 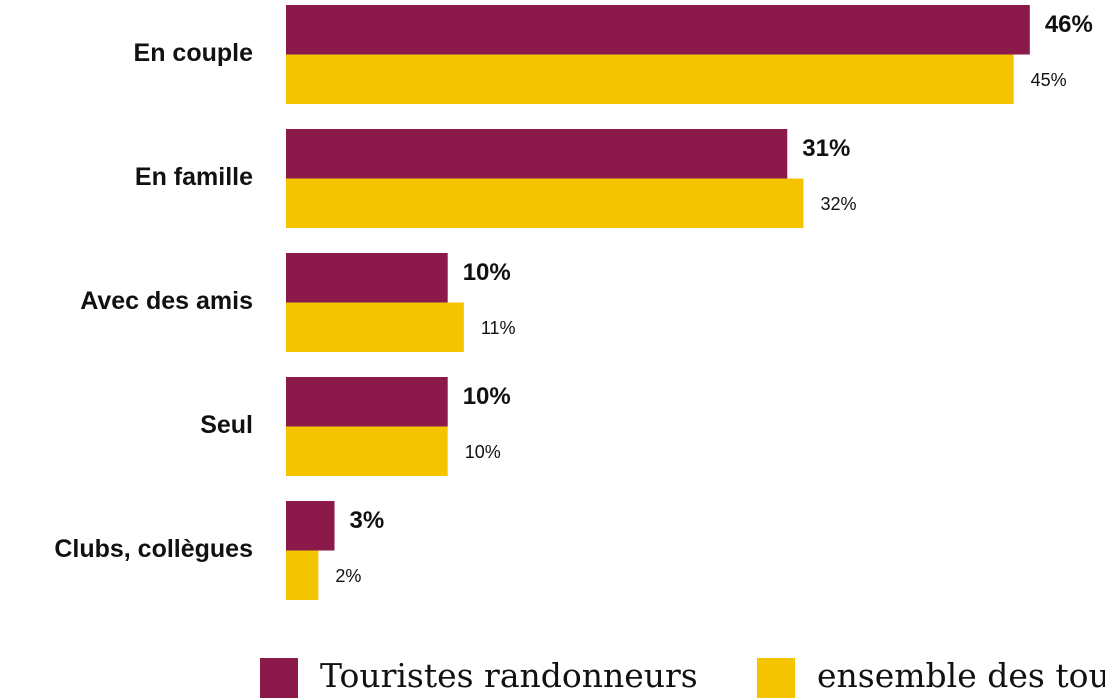 What do you see at coordinates (153, 549) in the screenshot?
I see `category-label: Clubs, collègues` at bounding box center [153, 549].